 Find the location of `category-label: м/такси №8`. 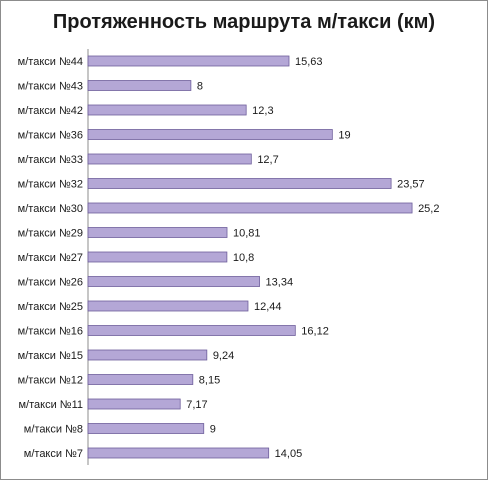

category-label: м/такси №8 is located at coordinates (53, 430).